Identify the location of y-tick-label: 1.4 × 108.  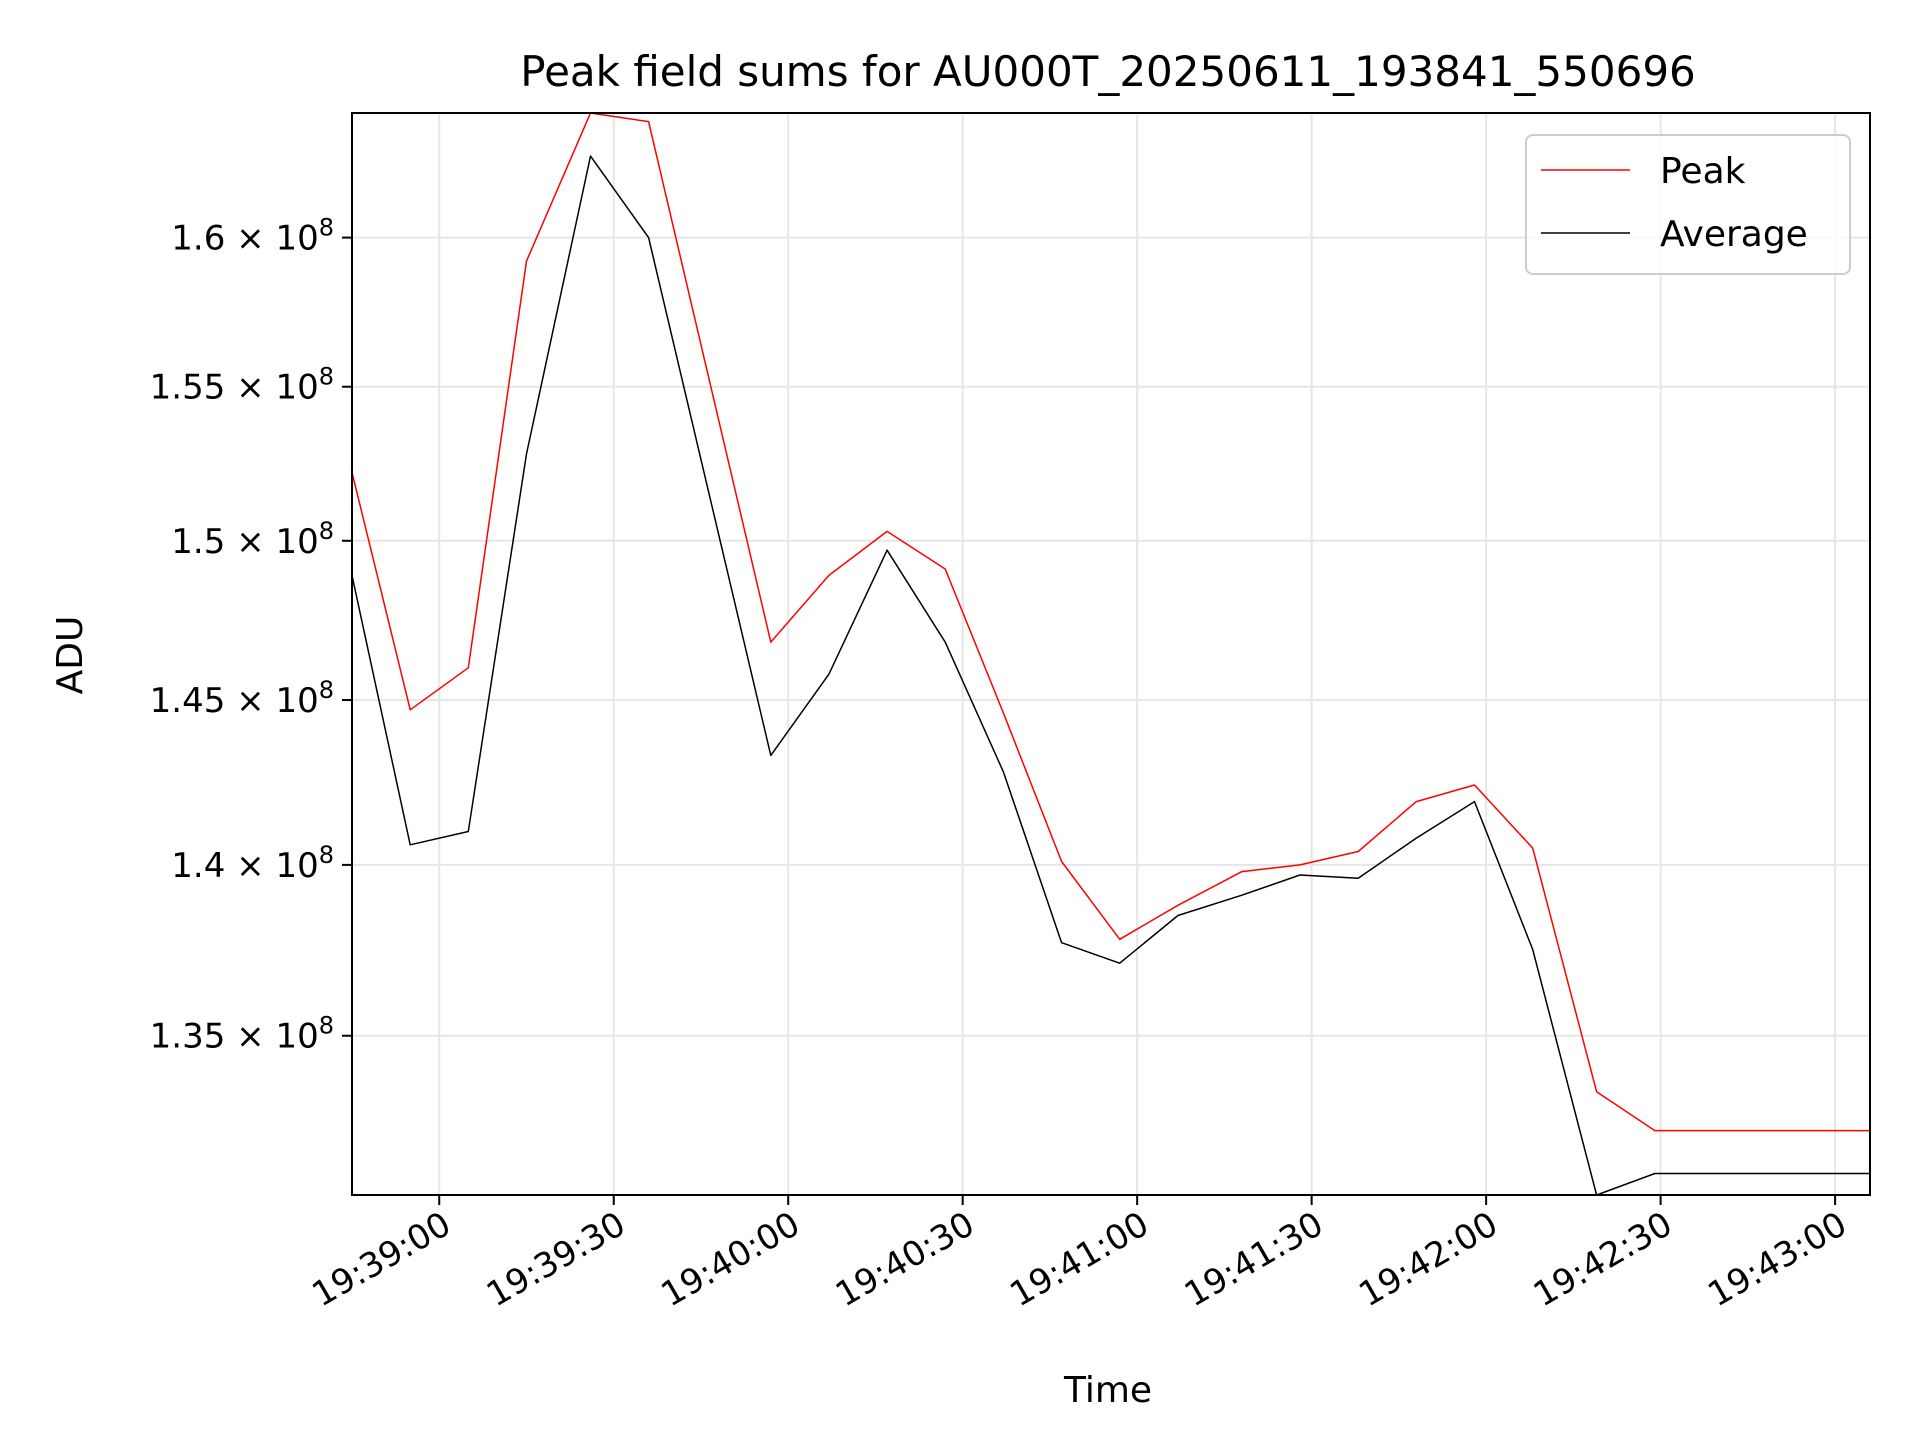
(252, 863).